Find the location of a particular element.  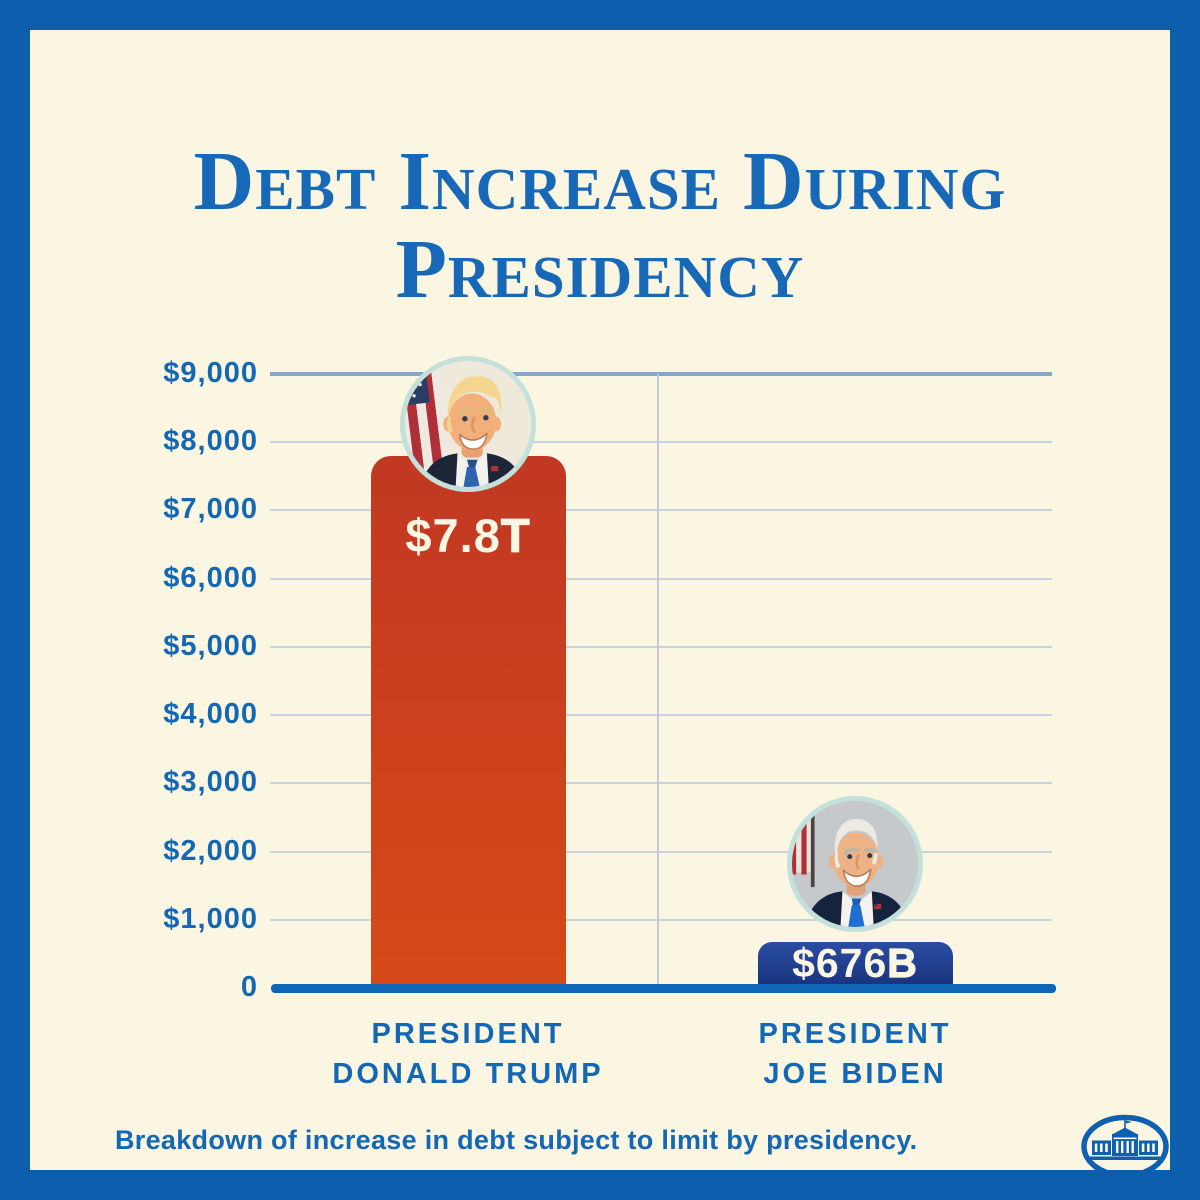

y-tick-label: $6,000 is located at coordinates (210, 577).